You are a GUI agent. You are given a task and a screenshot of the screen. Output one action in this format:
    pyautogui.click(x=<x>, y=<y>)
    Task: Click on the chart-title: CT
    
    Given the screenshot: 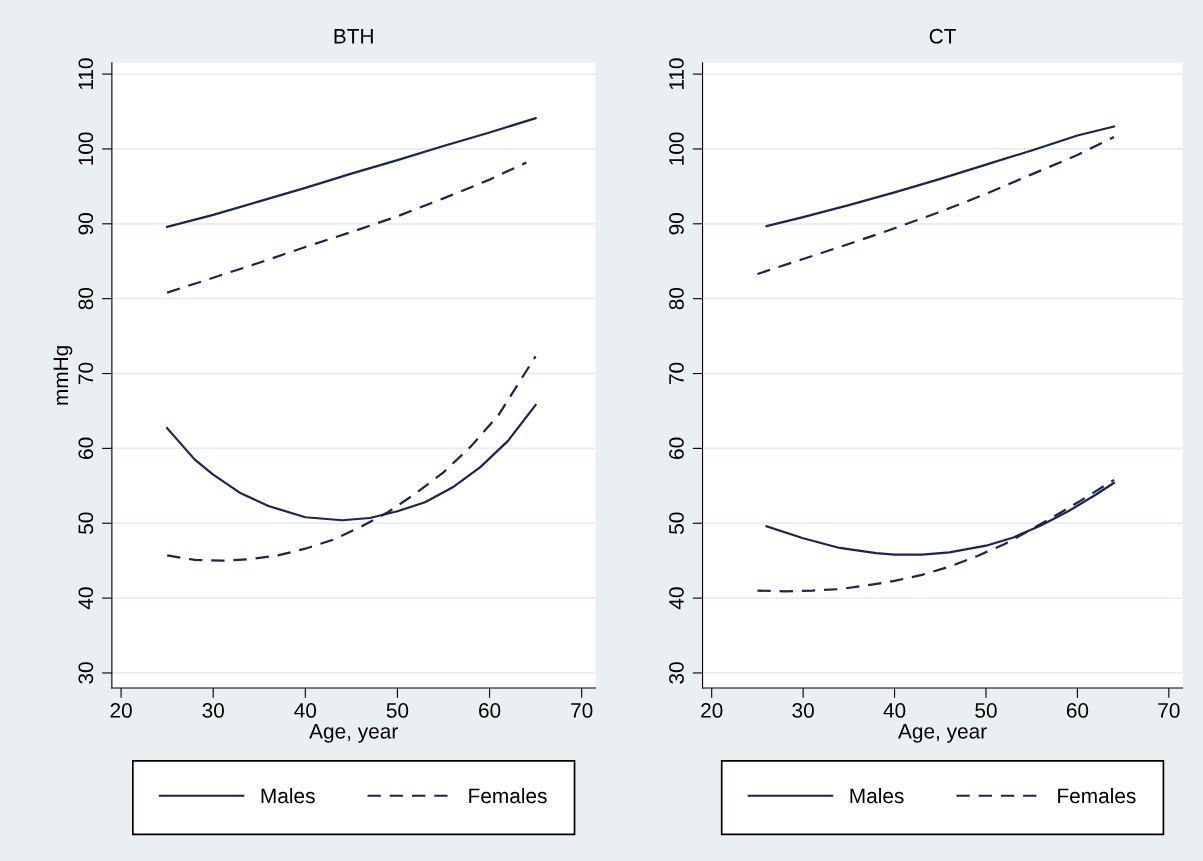 What is the action you would take?
    pyautogui.click(x=942, y=36)
    